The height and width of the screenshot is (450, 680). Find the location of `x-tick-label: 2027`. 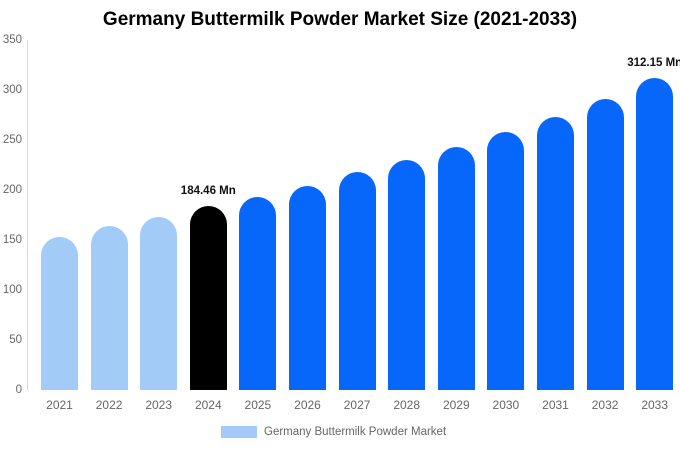

x-tick-label: 2027 is located at coordinates (357, 405).